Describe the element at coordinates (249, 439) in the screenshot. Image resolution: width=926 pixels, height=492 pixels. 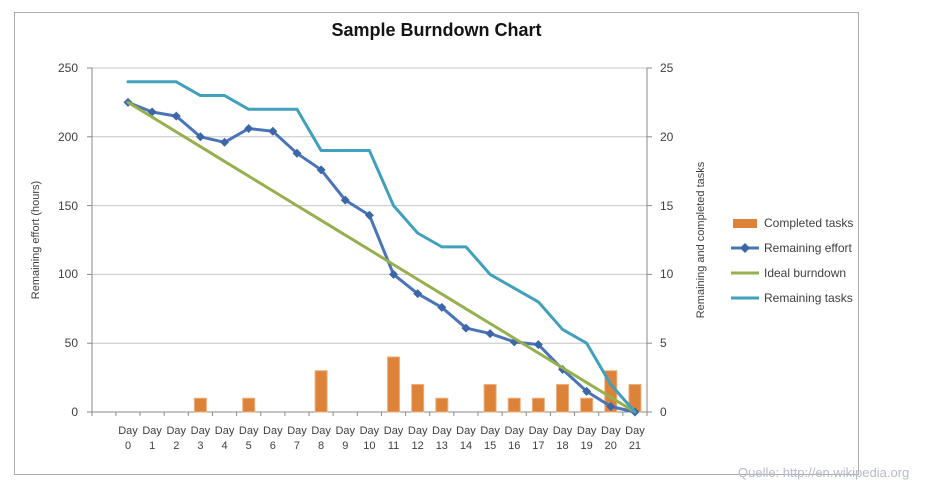
I see `x-tick-label: Day 5` at that location.